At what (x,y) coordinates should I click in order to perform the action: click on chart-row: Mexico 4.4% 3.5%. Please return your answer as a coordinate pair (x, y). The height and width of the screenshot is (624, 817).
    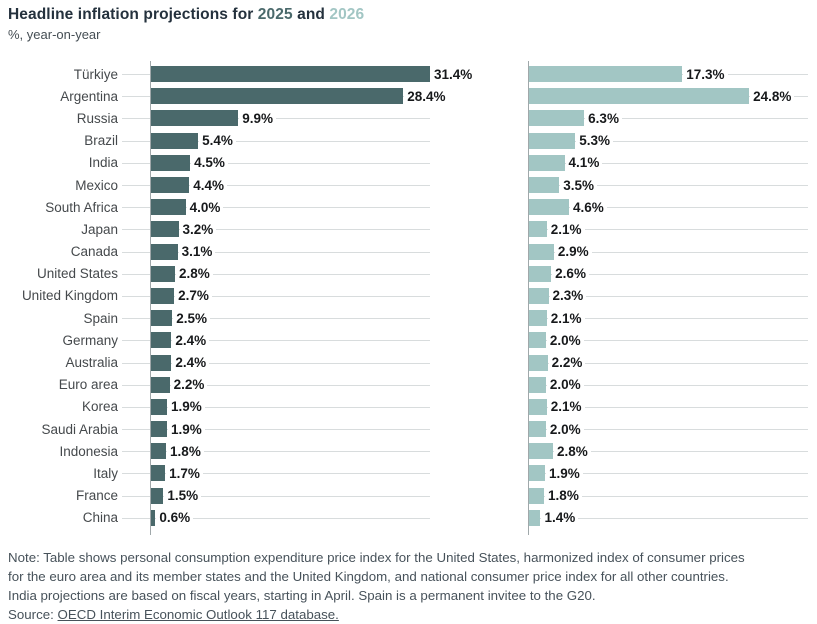
    Looking at the image, I should click on (408, 185).